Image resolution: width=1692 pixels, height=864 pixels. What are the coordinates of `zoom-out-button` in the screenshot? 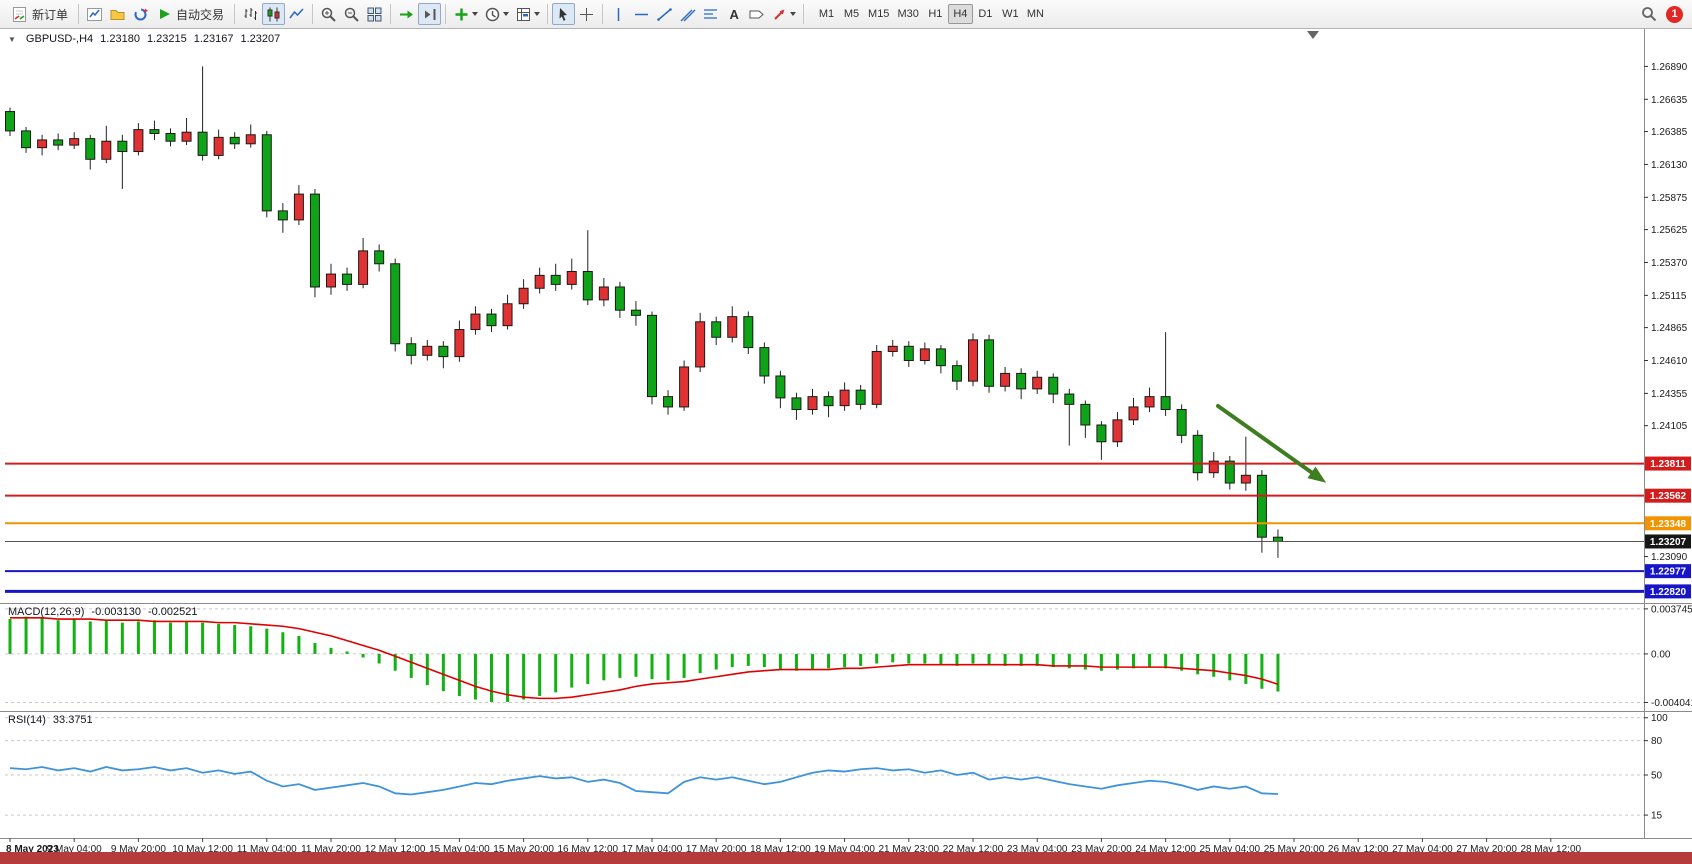 It's located at (351, 14).